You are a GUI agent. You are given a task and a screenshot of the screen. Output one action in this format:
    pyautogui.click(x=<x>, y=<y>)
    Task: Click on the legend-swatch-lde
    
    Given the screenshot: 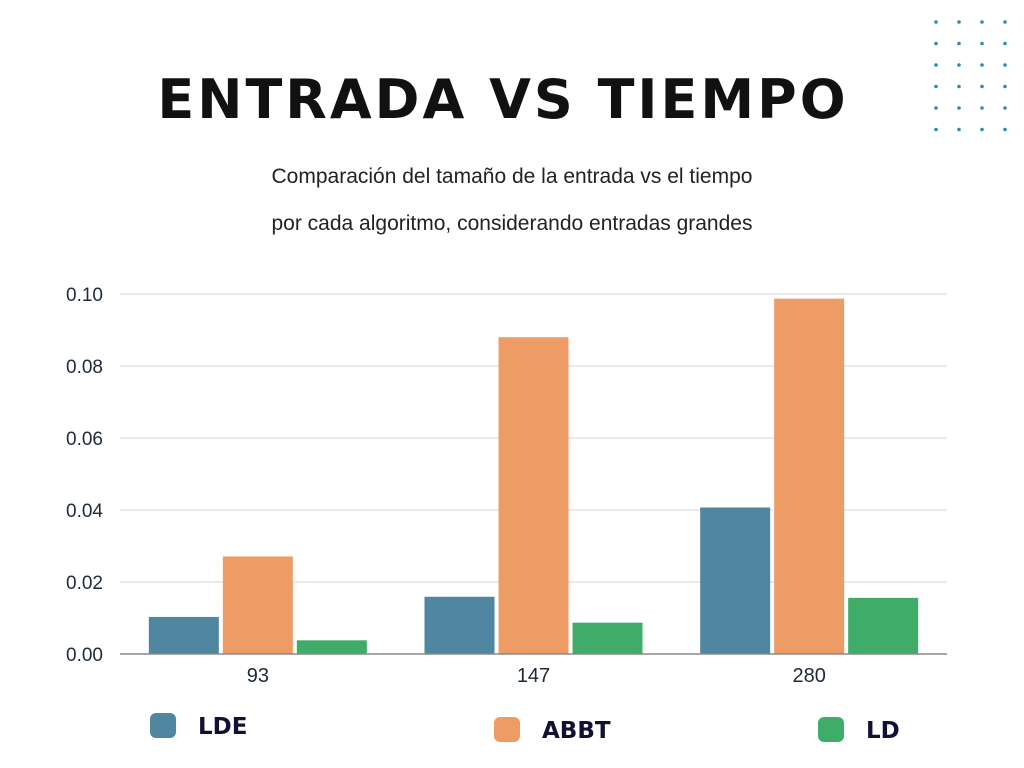 What is the action you would take?
    pyautogui.click(x=163, y=725)
    